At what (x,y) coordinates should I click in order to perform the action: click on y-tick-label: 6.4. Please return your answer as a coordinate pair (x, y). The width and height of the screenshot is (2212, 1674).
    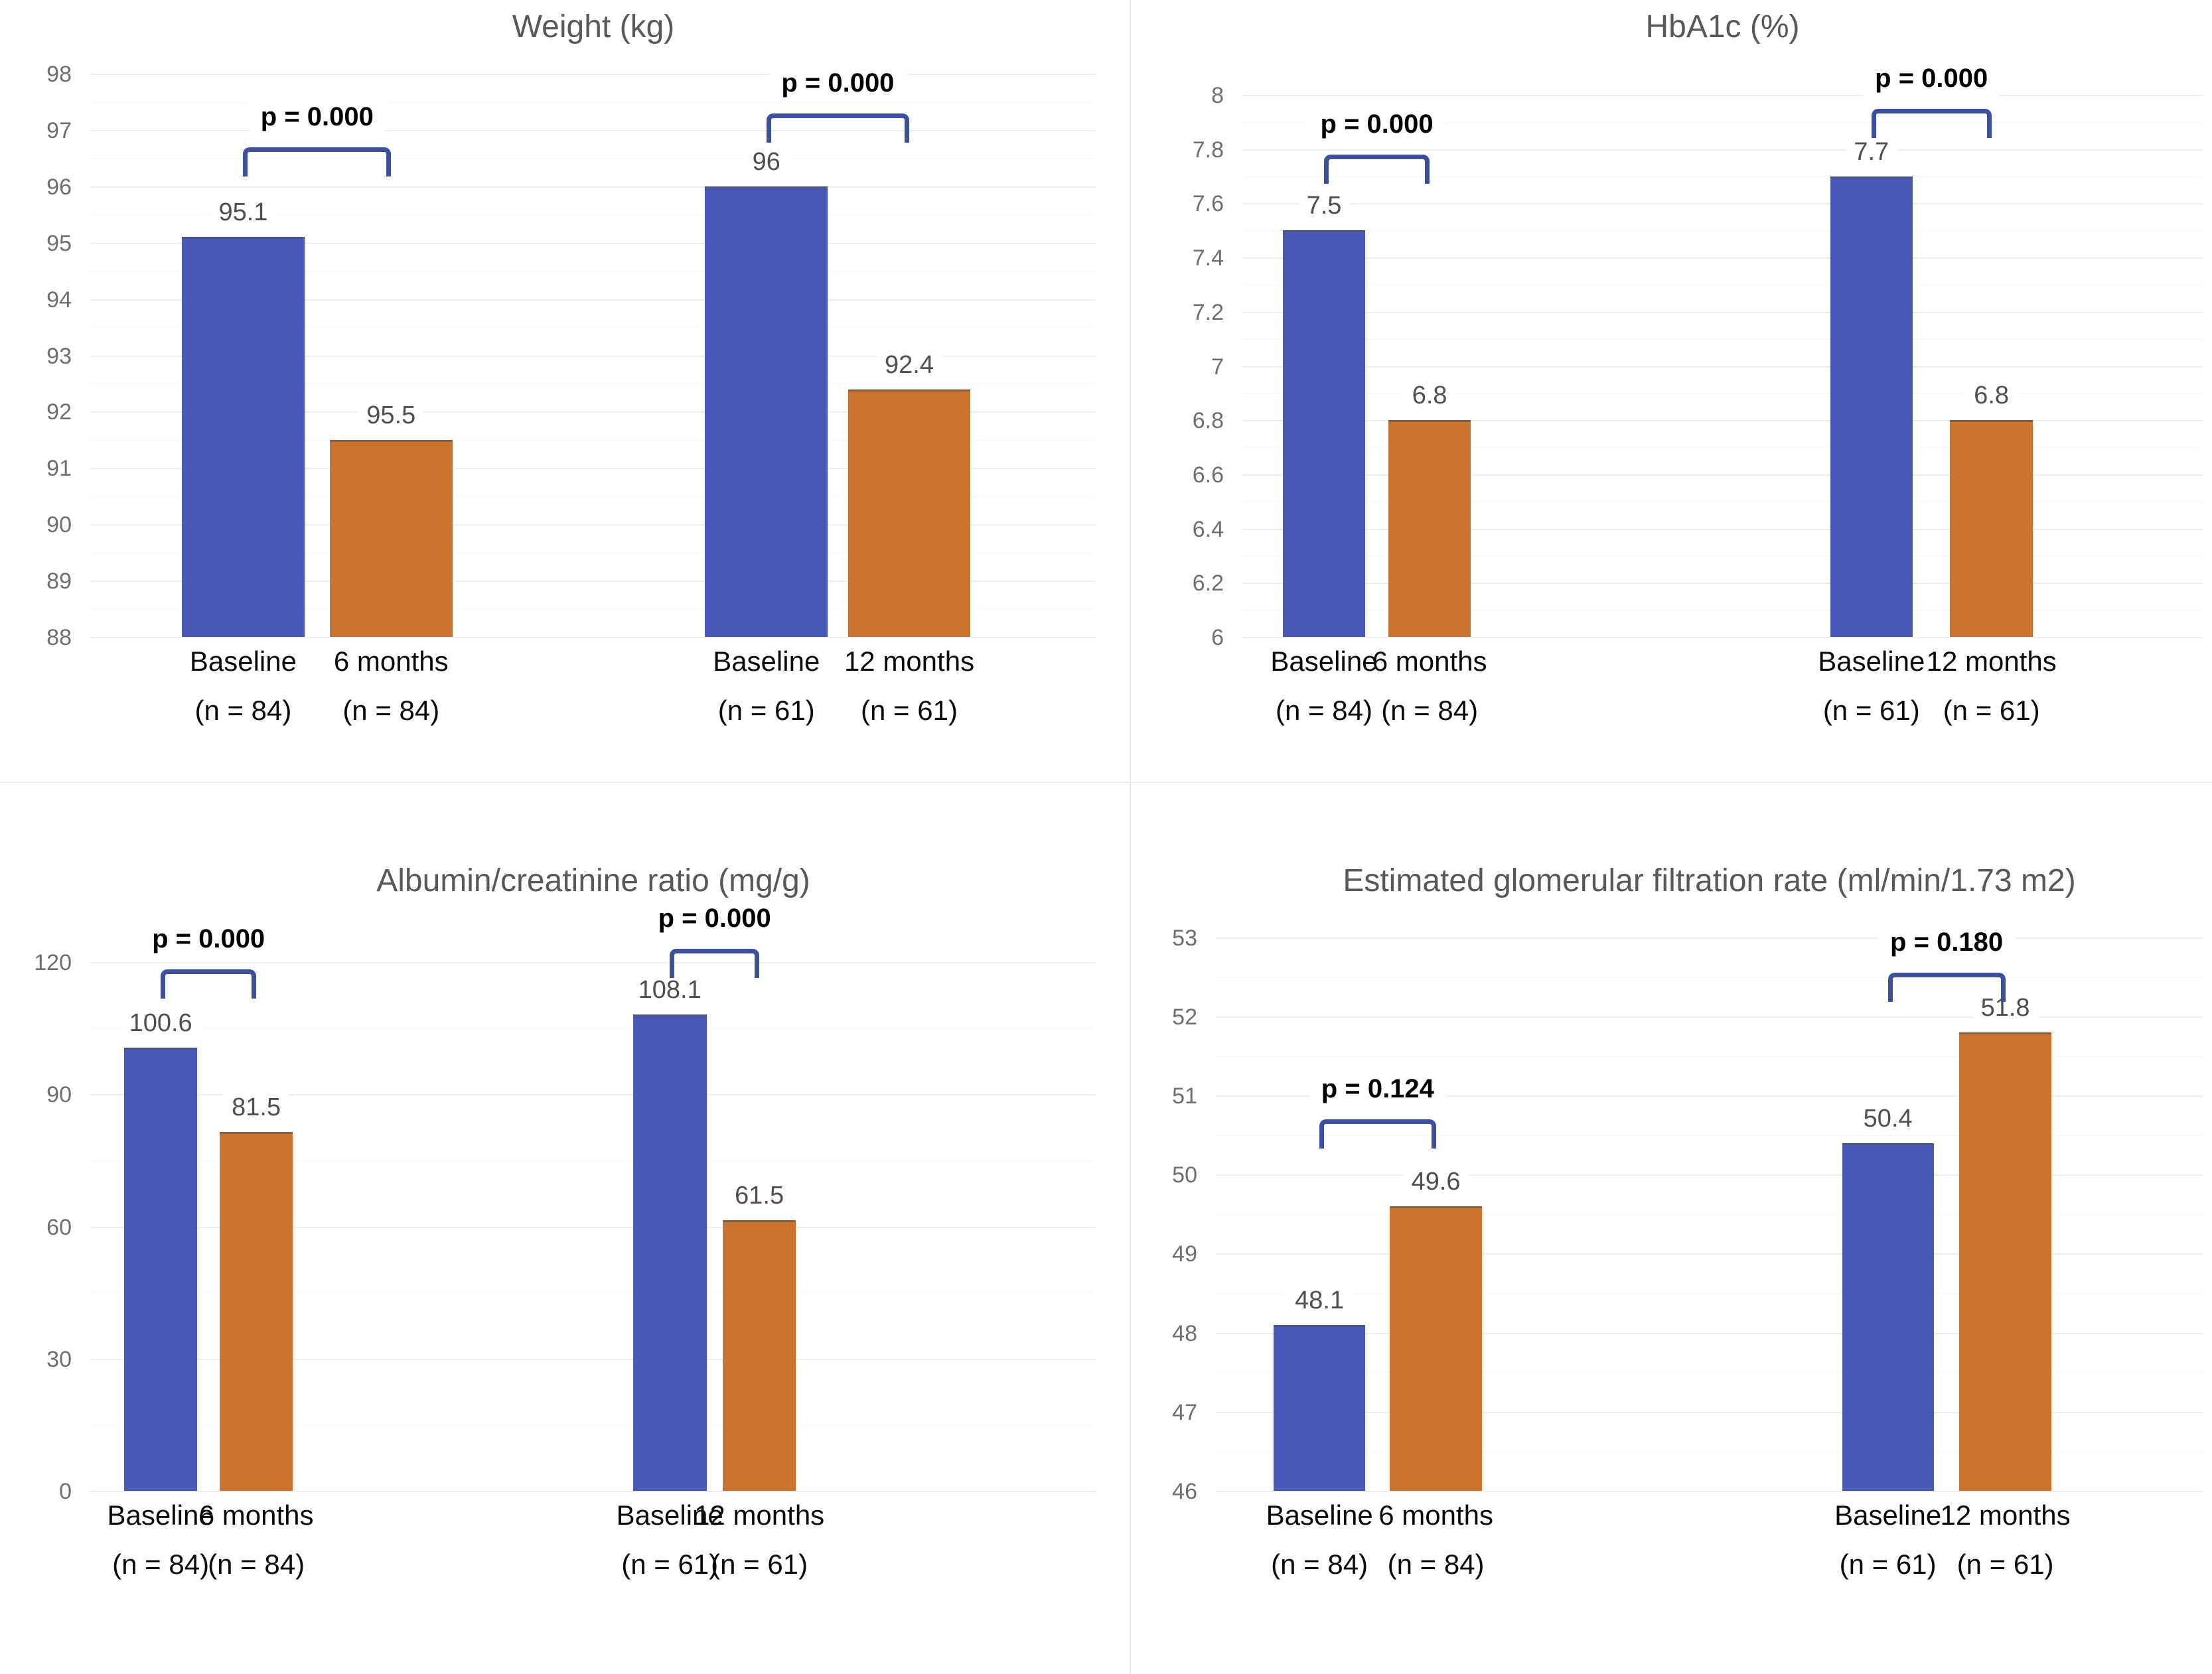
    Looking at the image, I should click on (1208, 529).